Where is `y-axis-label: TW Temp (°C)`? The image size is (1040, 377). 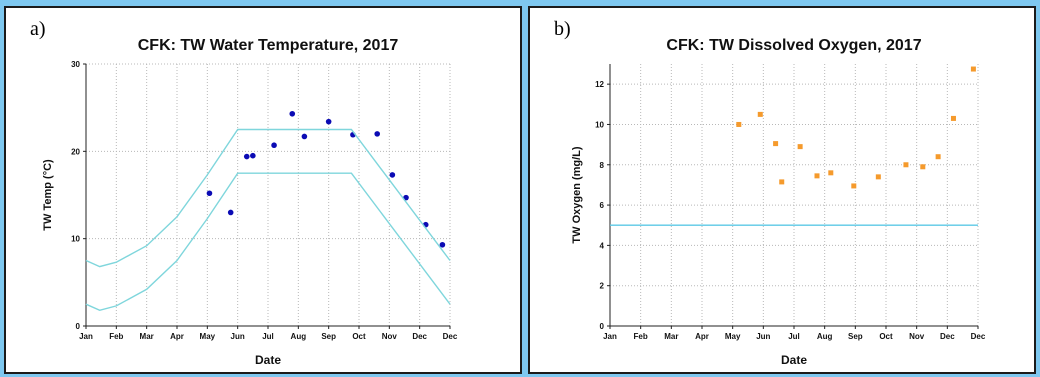 y-axis-label: TW Temp (°C) is located at coordinates (48, 195).